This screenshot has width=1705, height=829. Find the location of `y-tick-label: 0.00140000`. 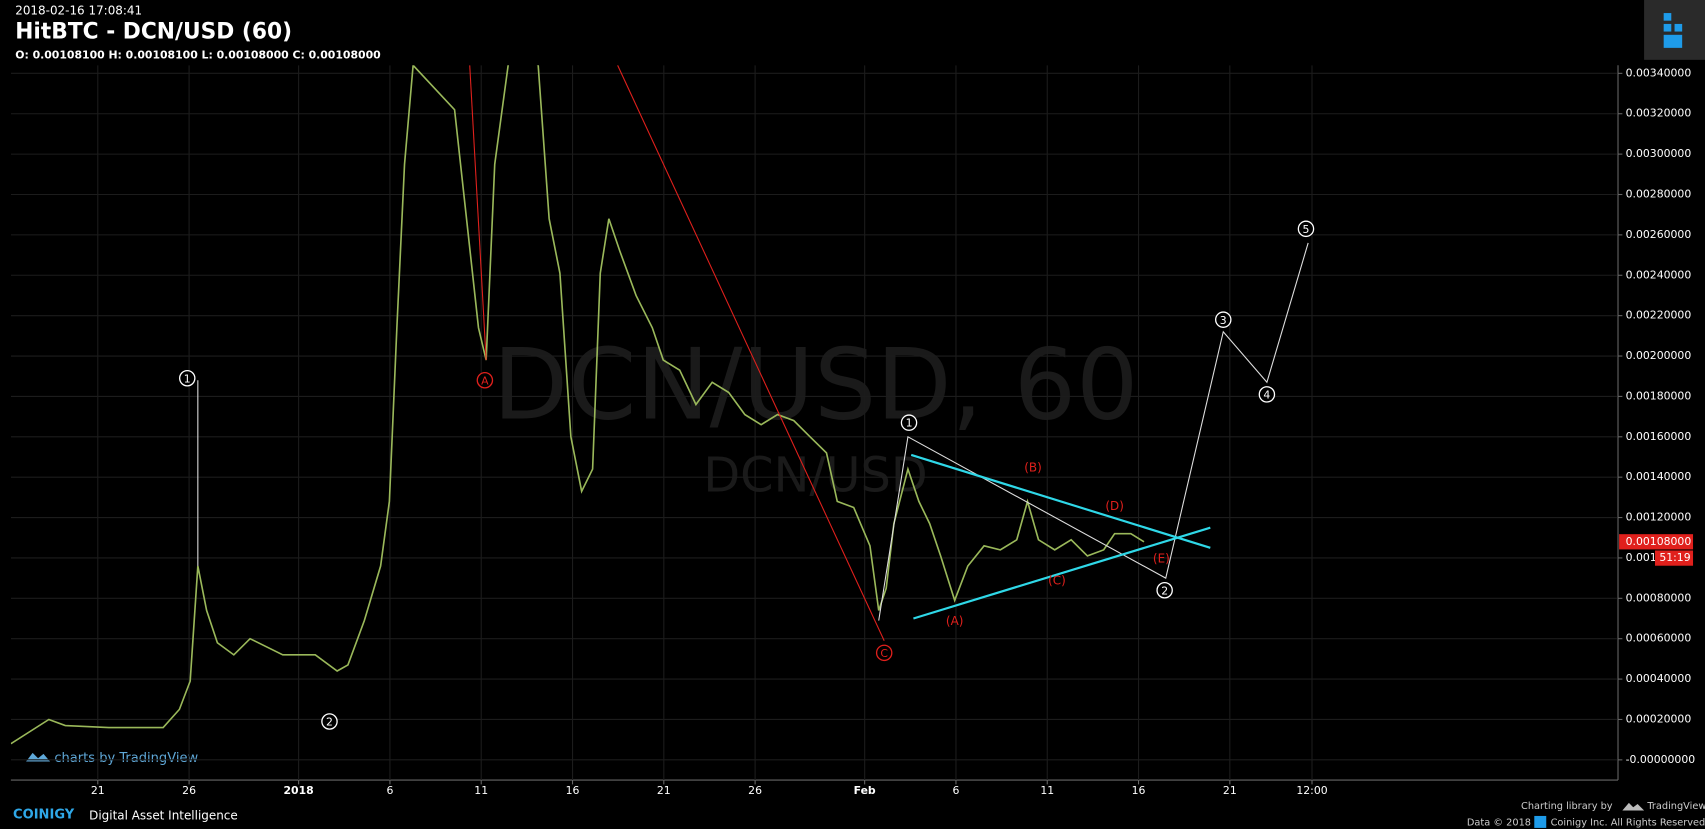

y-tick-label: 0.00140000 is located at coordinates (1659, 476).